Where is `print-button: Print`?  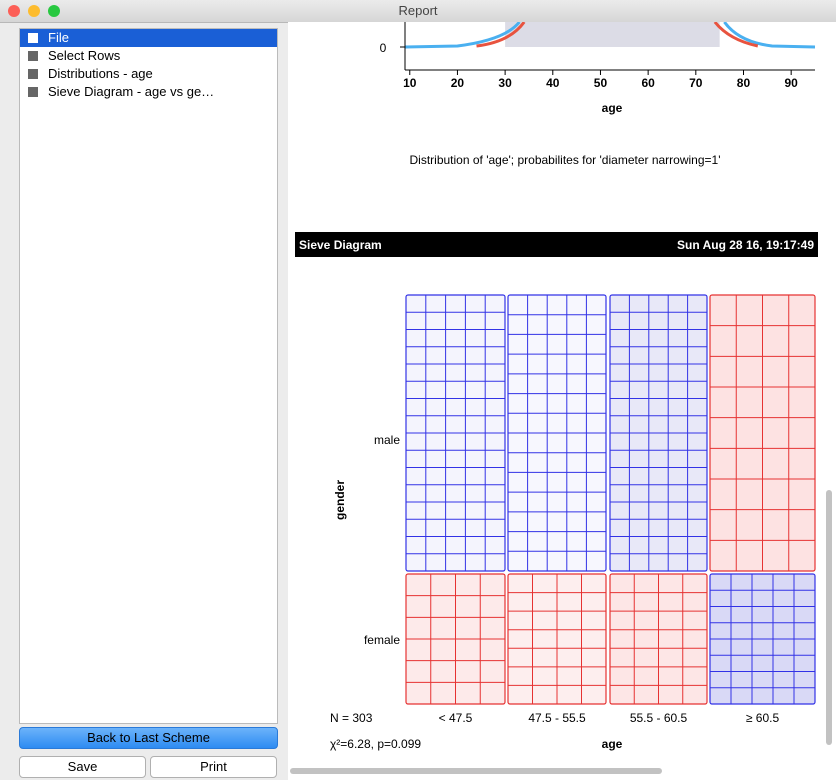 print-button: Print is located at coordinates (213, 767).